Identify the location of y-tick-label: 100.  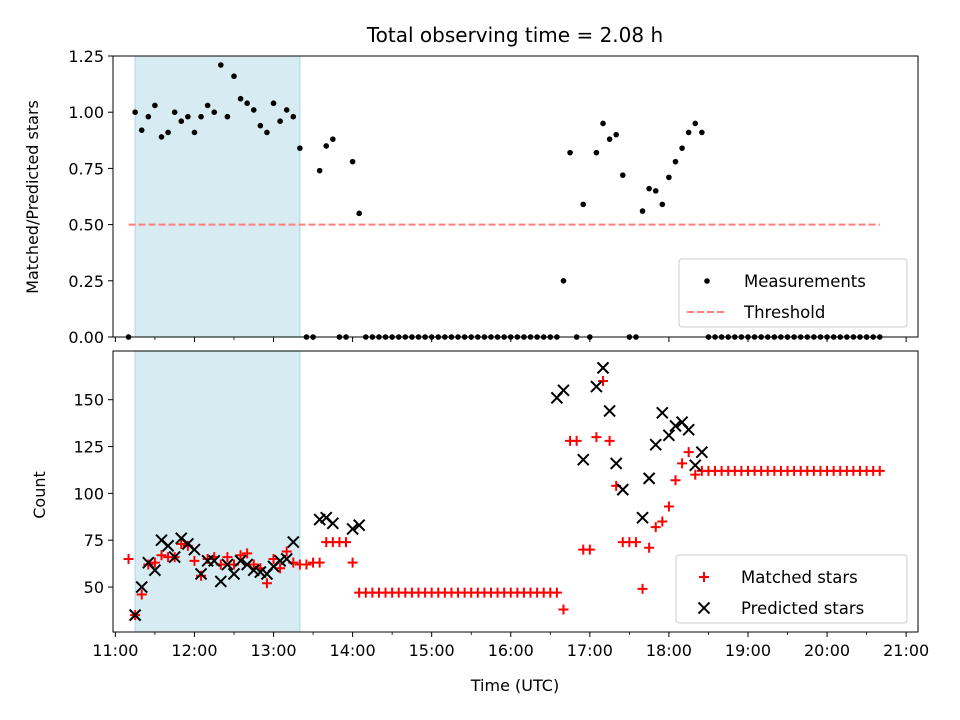
(88, 493).